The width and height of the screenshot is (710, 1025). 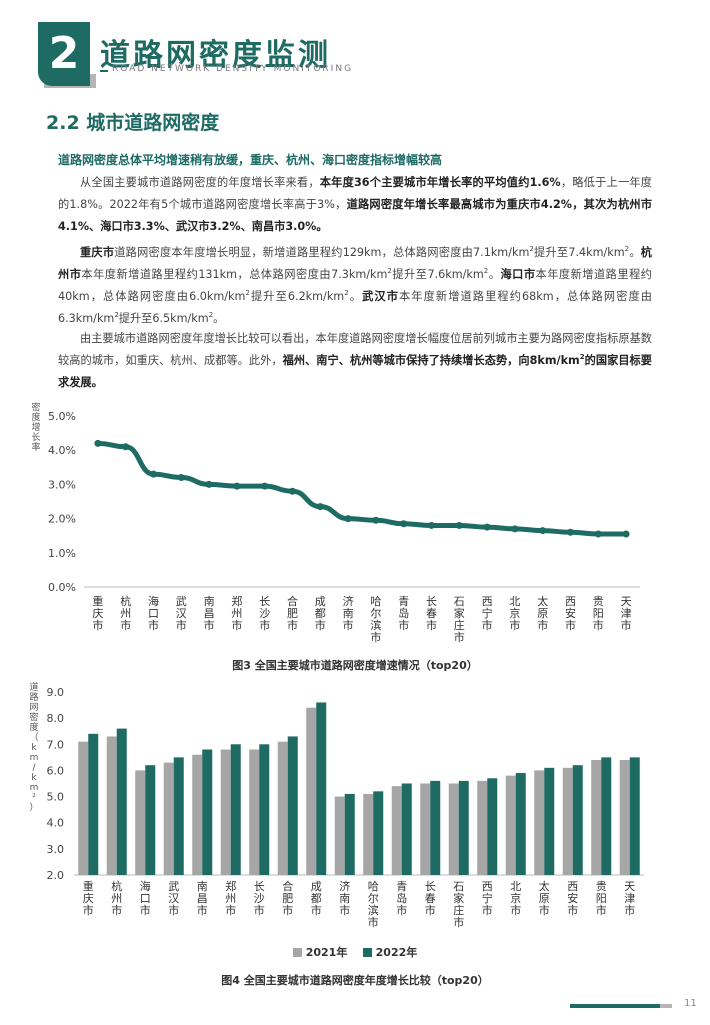 I want to click on x-tick-label: 海口市, so click(x=153, y=613).